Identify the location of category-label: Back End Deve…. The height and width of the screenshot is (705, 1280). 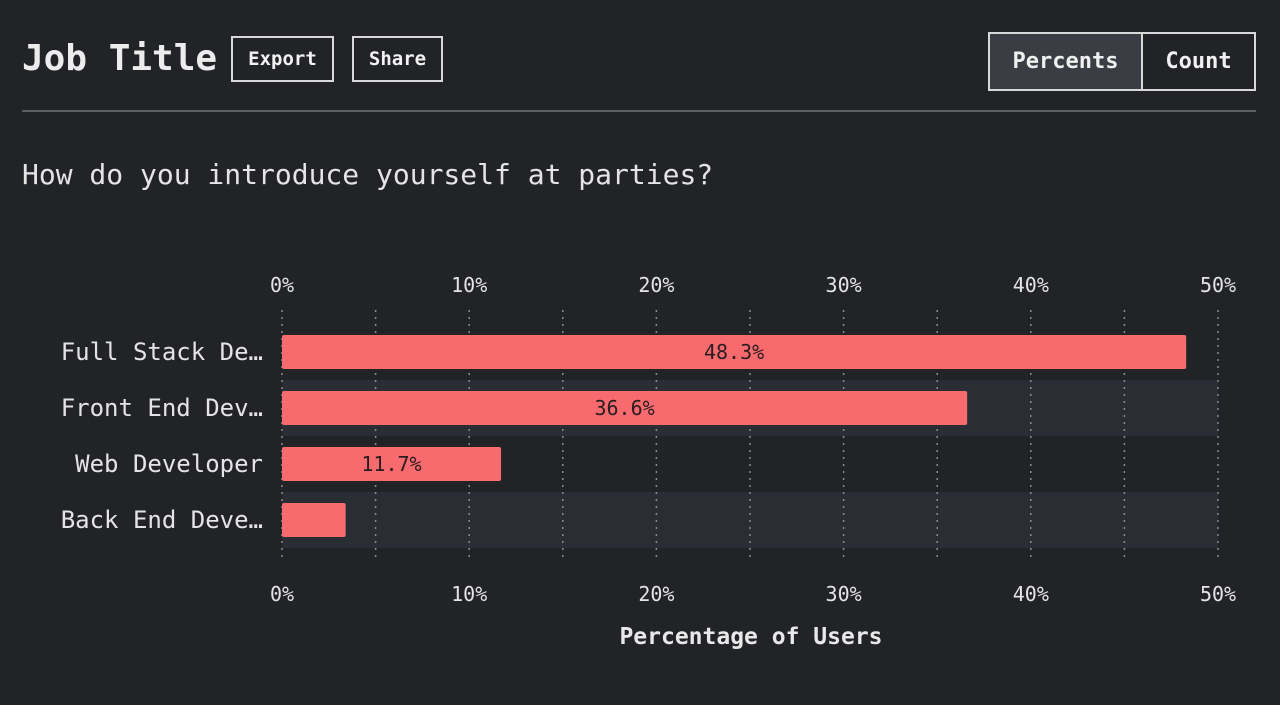
(162, 520).